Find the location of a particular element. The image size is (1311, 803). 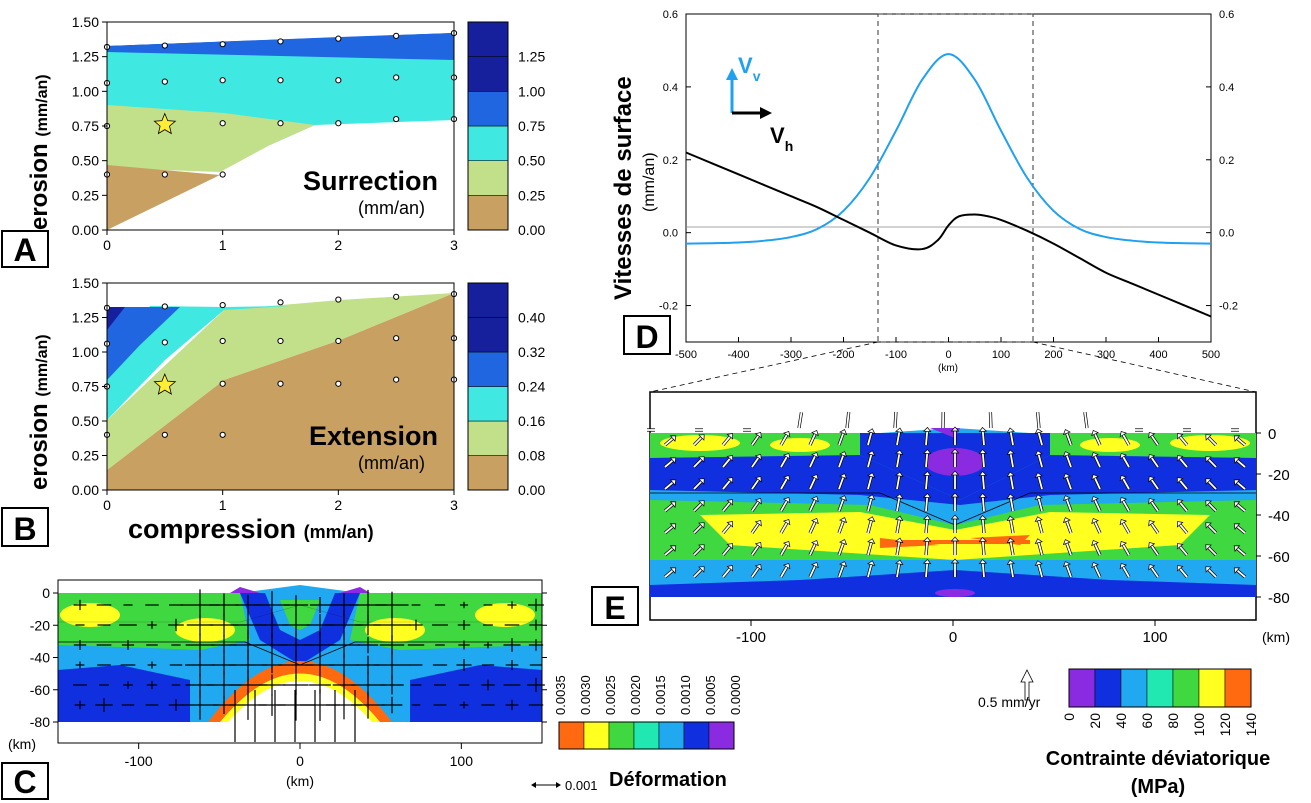

y-tick-label: 0.50 is located at coordinates (85, 421).